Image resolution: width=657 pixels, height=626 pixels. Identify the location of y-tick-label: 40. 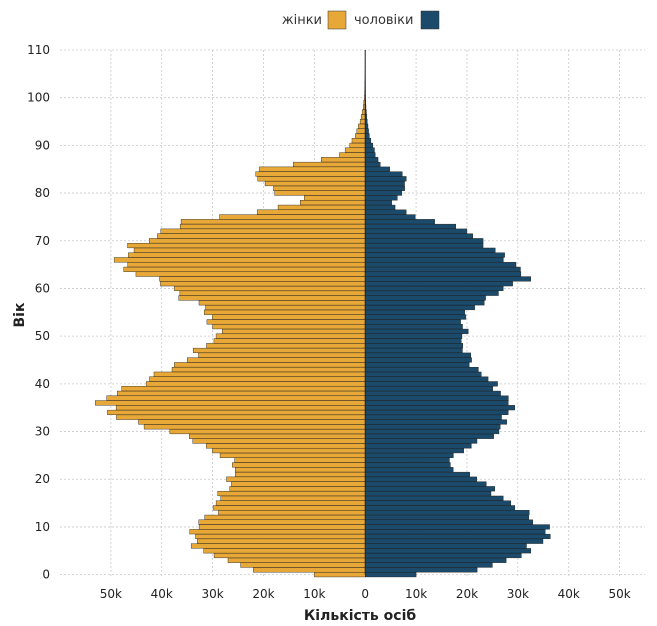
(42, 384).